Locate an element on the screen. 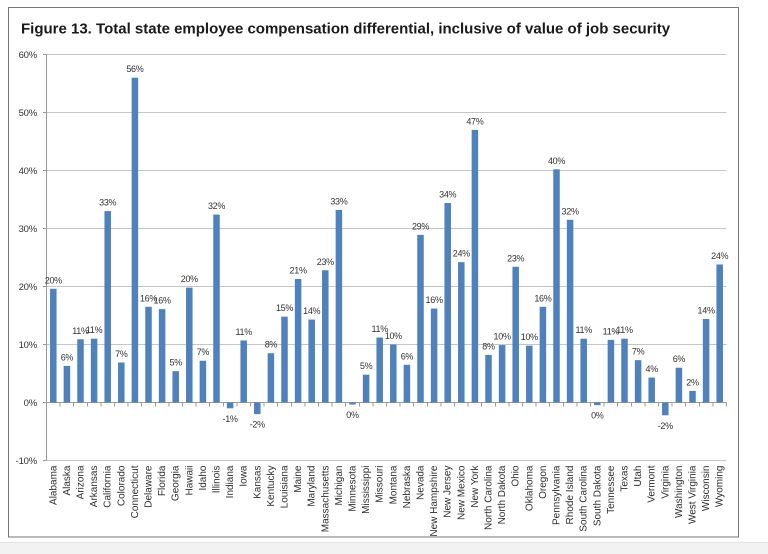 This screenshot has width=768, height=554. svg-text: Ohio is located at coordinates (516, 476).